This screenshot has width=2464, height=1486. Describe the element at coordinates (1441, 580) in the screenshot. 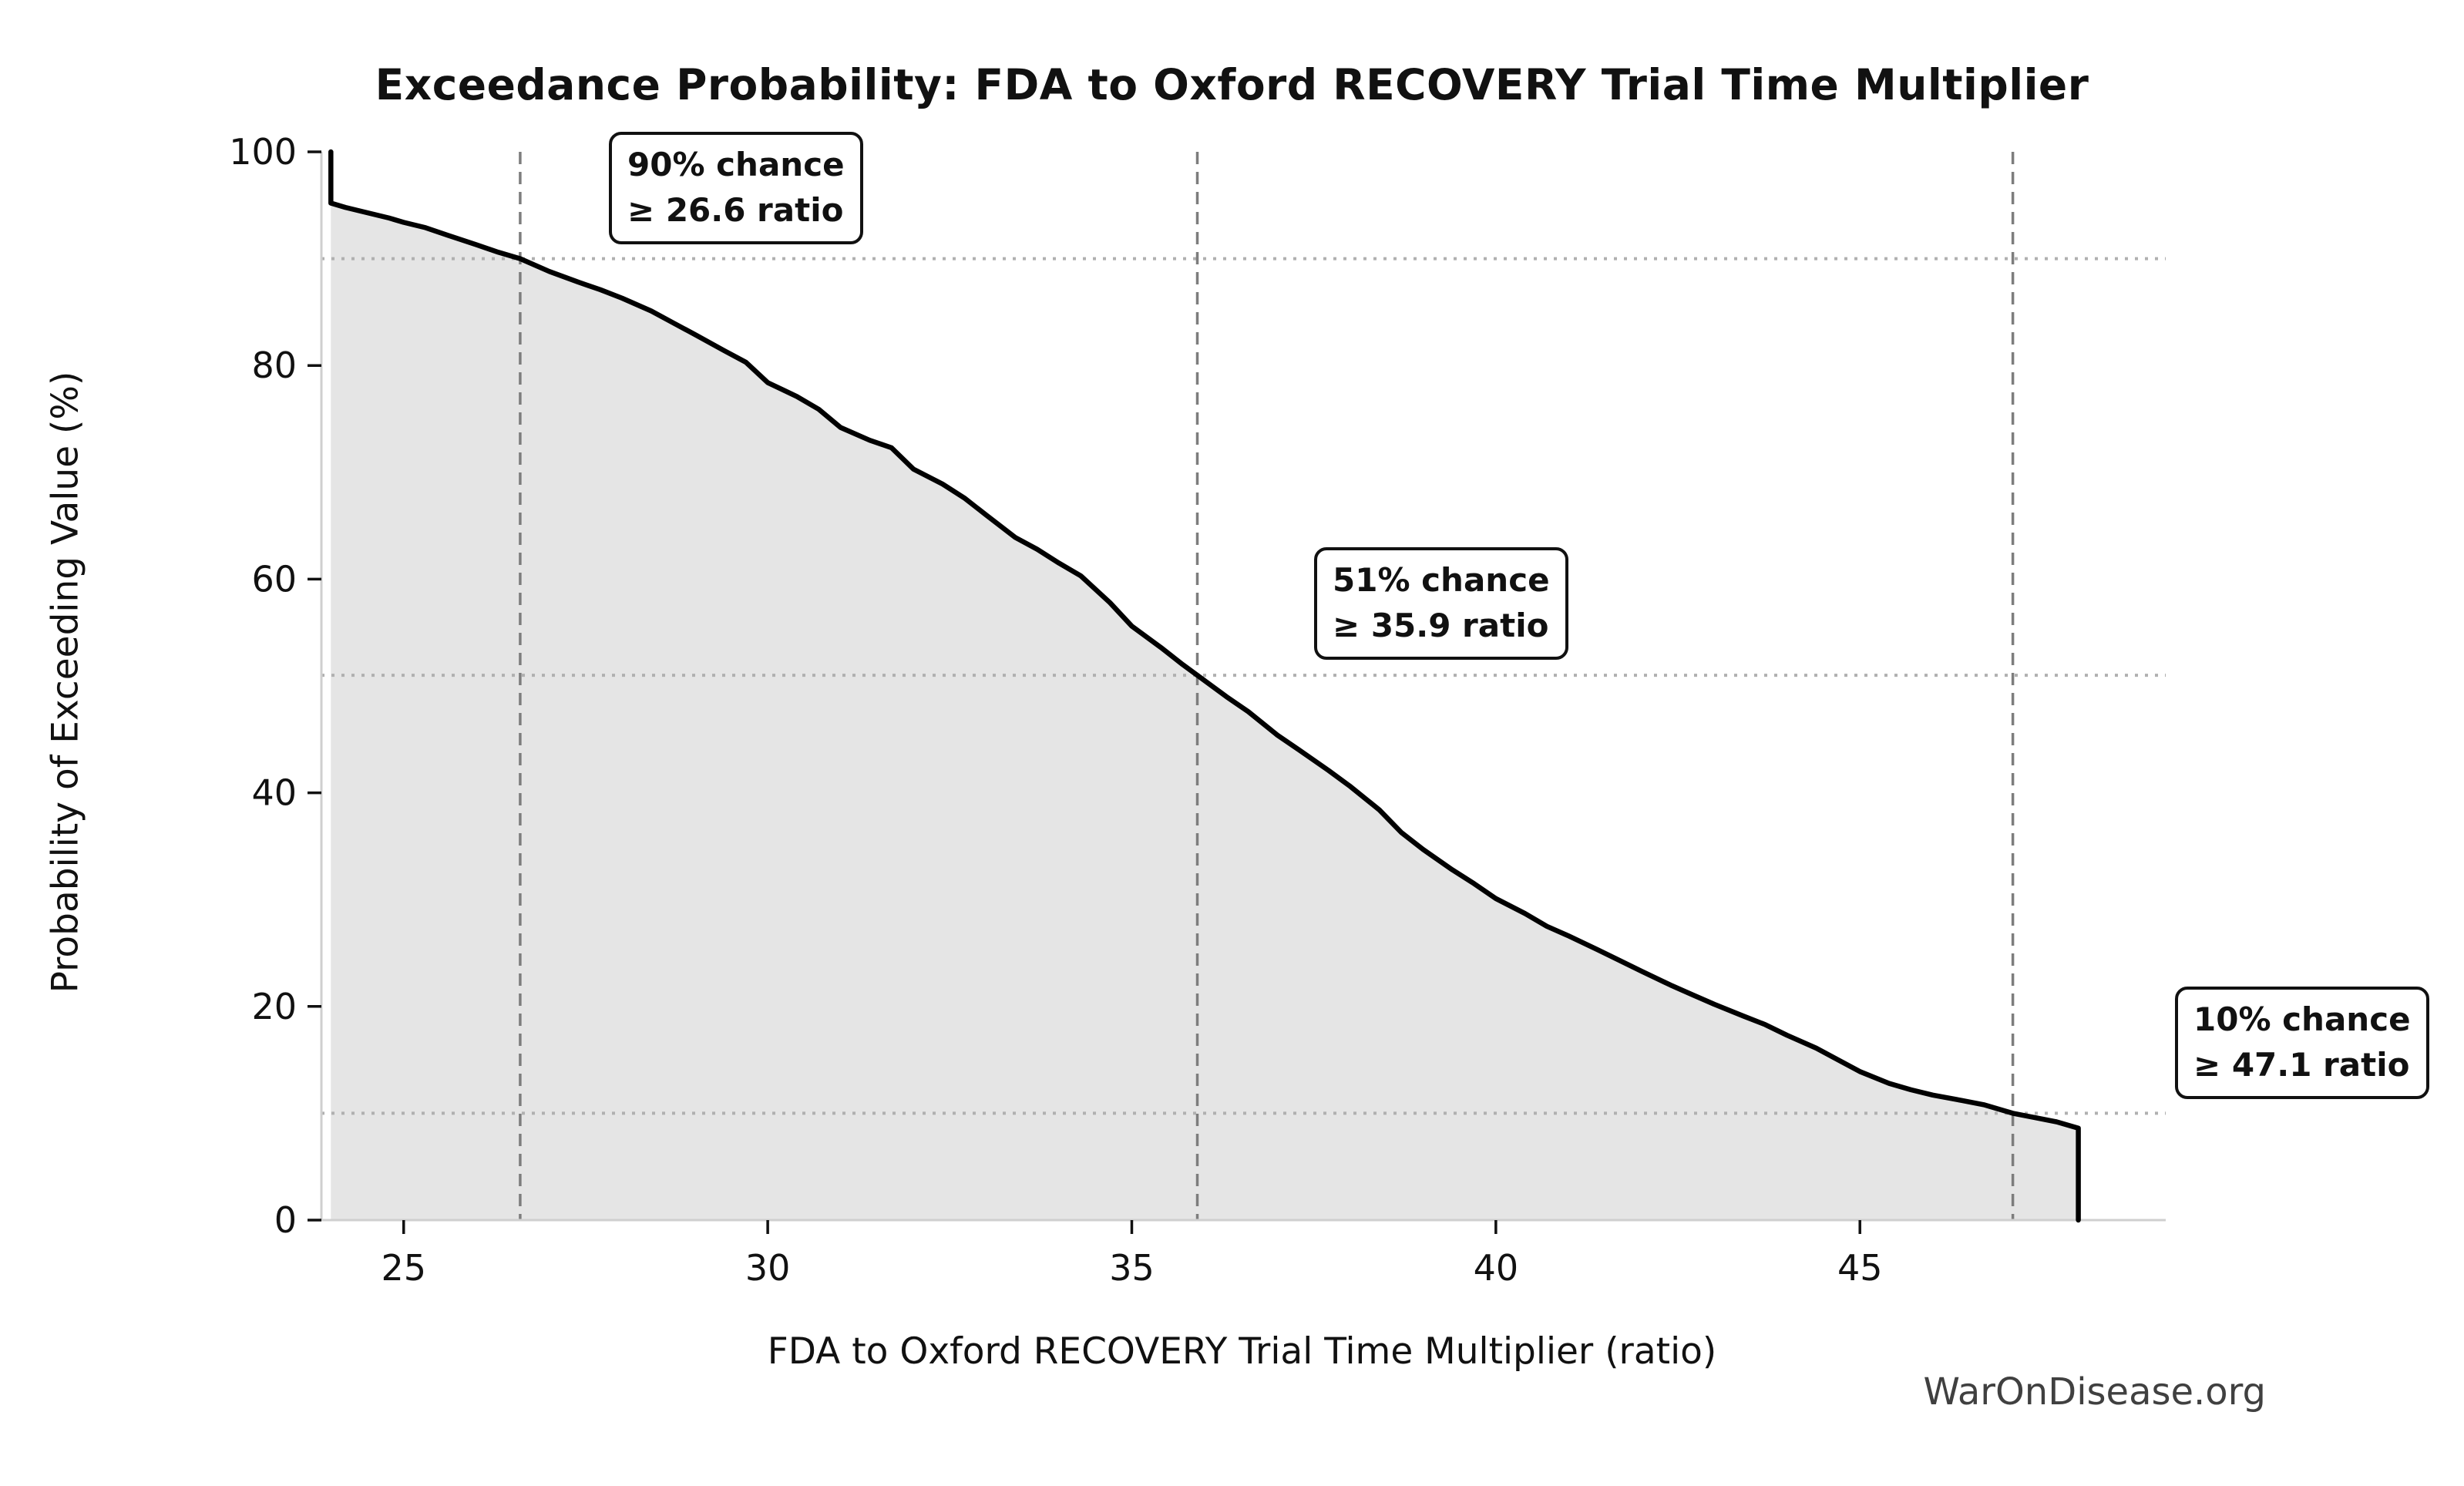

I see `annotation-line1: 51% chance` at that location.